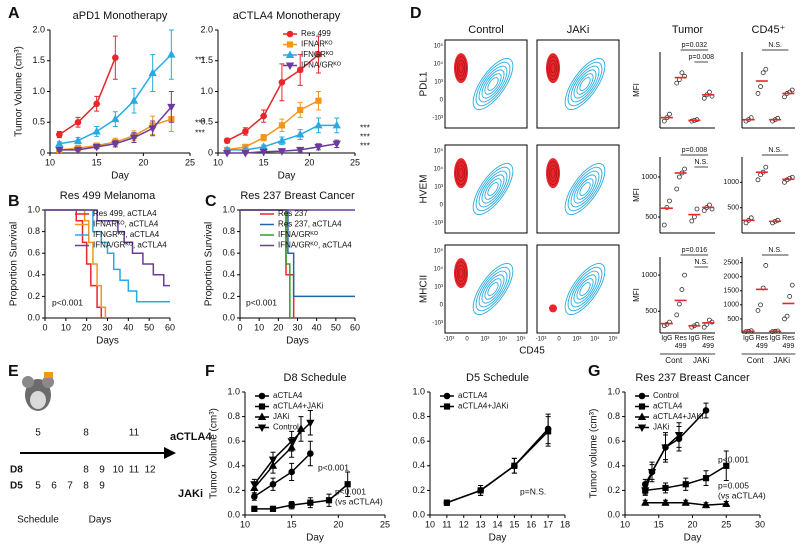 The width and height of the screenshot is (800, 557). I want to click on category-box: Res 499, so click(680, 342).